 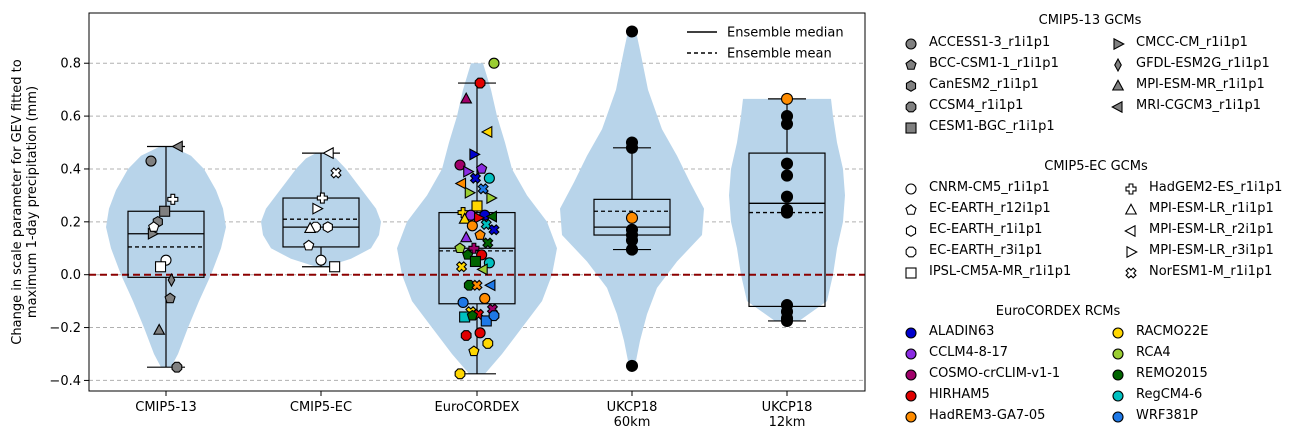 What do you see at coordinates (989, 42) in the screenshot?
I see `legend-item-label: ACCESS1-3_r1i1p1` at bounding box center [989, 42].